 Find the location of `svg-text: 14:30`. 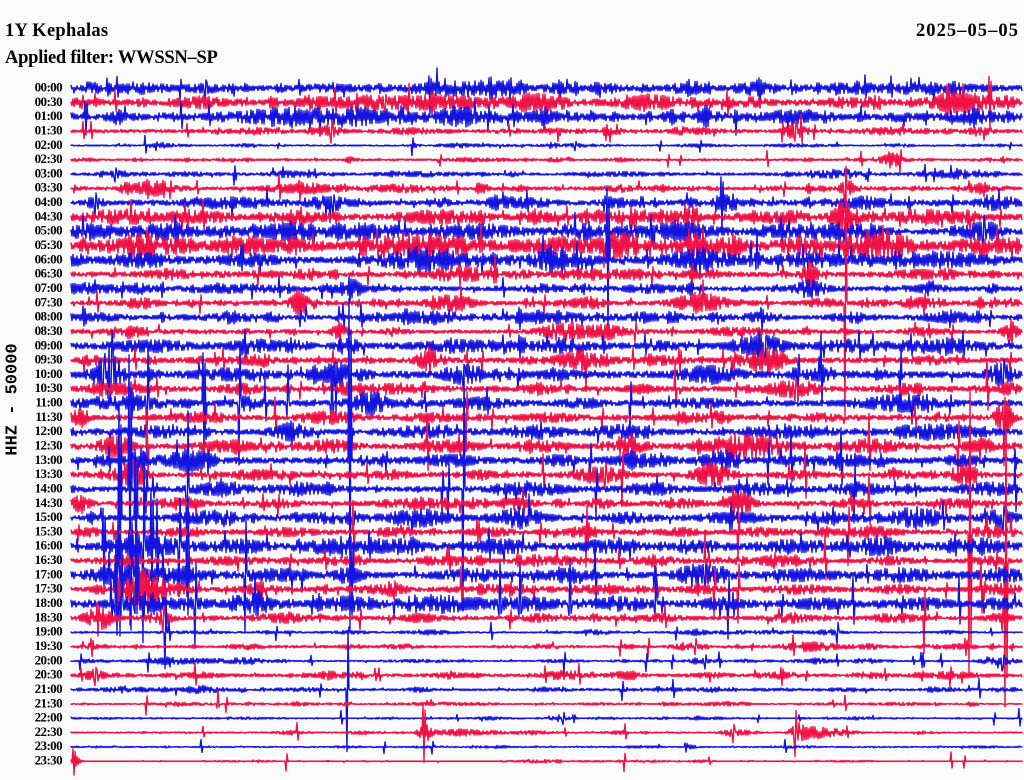

svg-text: 14:30 is located at coordinates (48, 502).